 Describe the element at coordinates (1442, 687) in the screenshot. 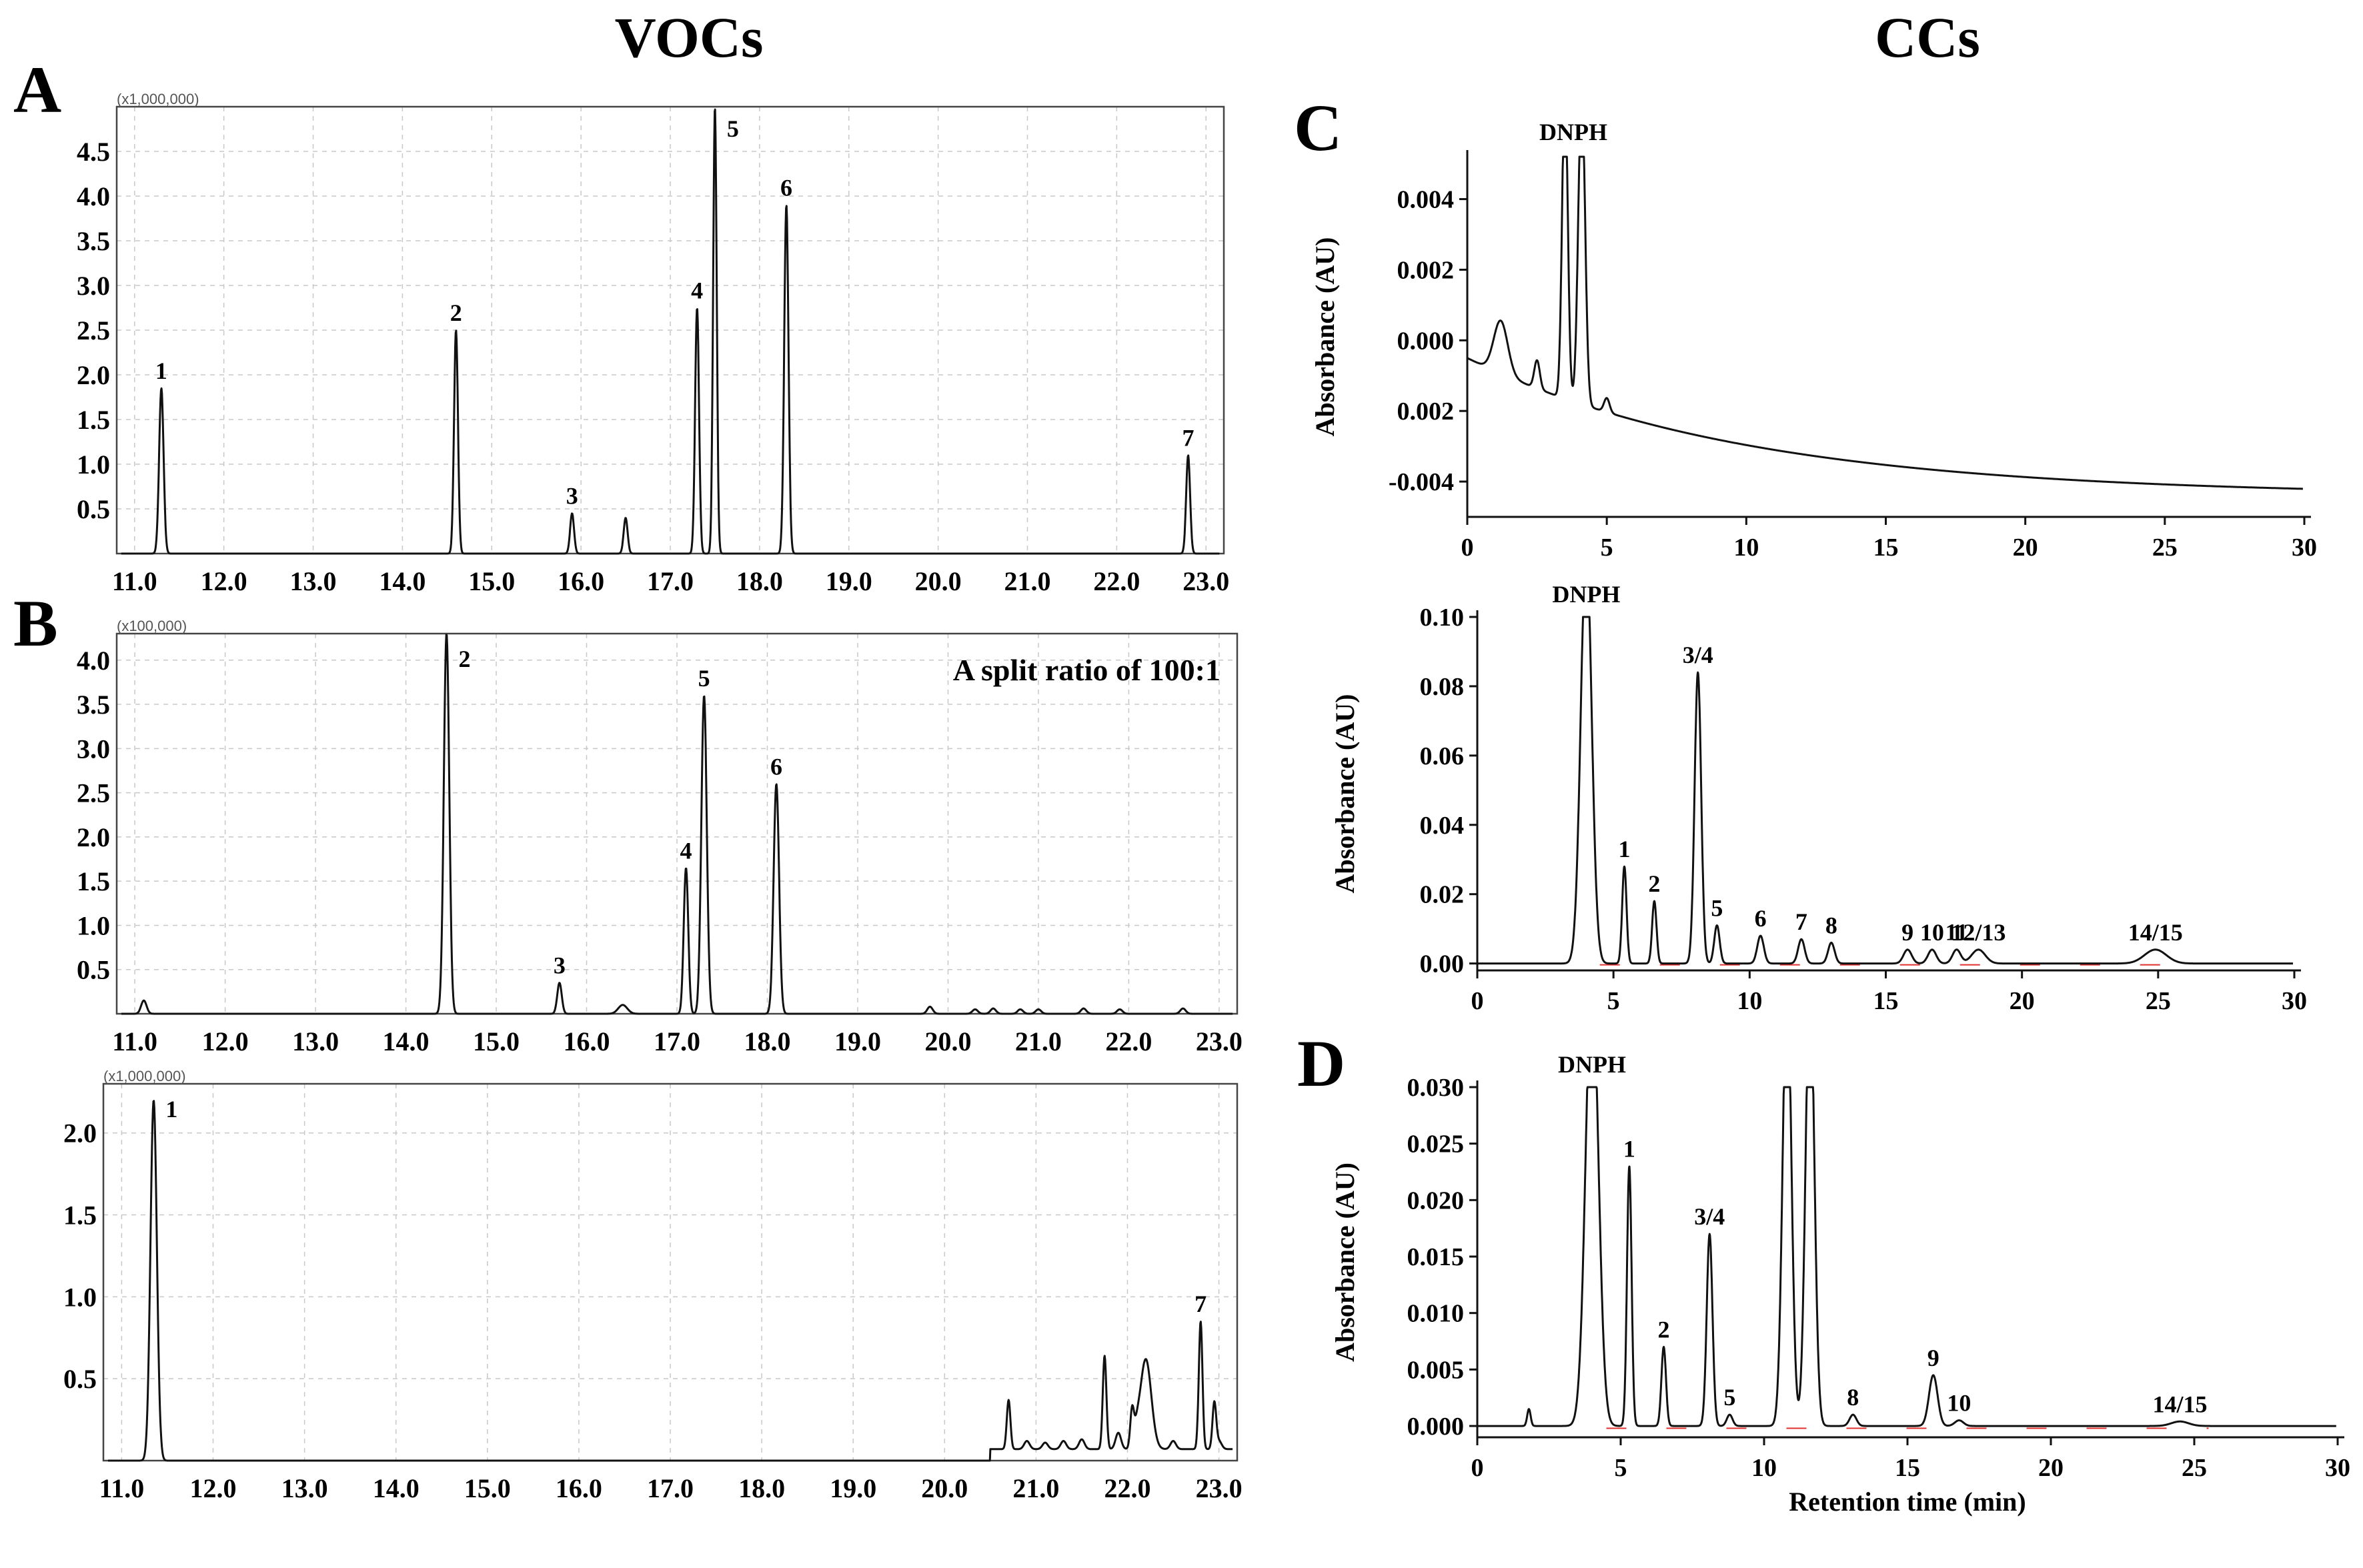

I see `y-tick-label: 0.08` at that location.